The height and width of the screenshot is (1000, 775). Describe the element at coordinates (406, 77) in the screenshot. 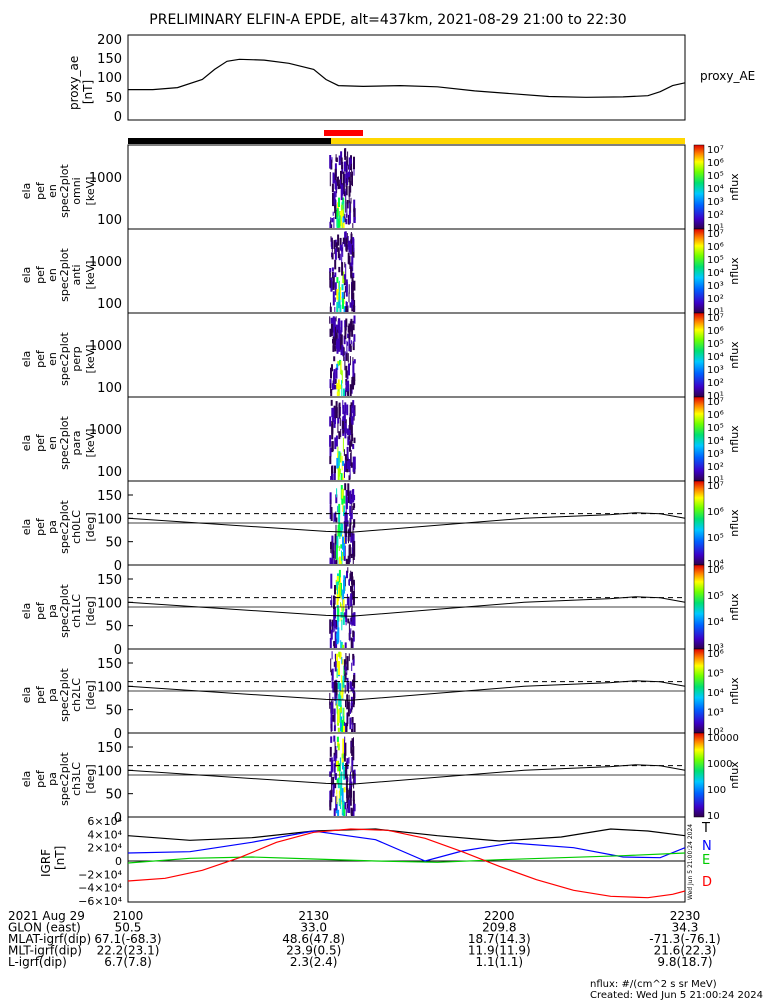

I see `proxy-ae-frame` at that location.